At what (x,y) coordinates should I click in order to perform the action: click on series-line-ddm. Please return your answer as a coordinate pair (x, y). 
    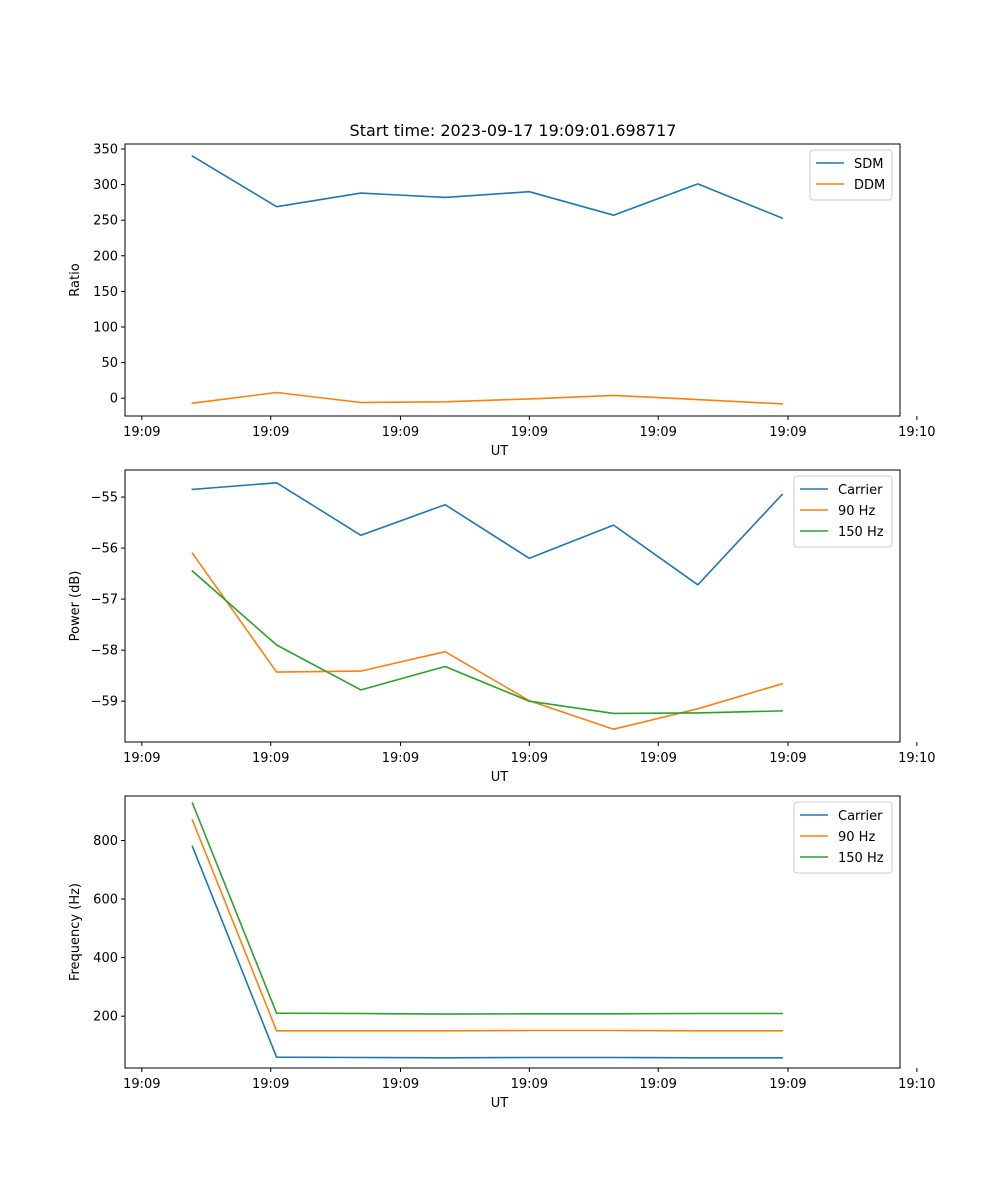
    Looking at the image, I should click on (487, 398).